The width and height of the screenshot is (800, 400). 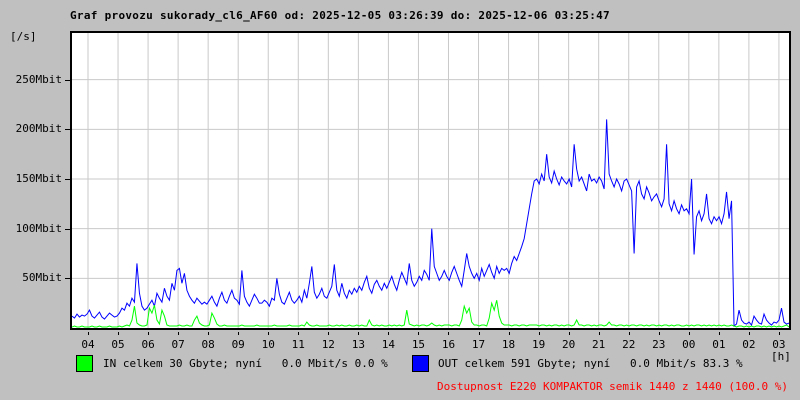 What do you see at coordinates (38, 79) in the screenshot?
I see `y-tick-250Mbit: 250Mbit` at bounding box center [38, 79].